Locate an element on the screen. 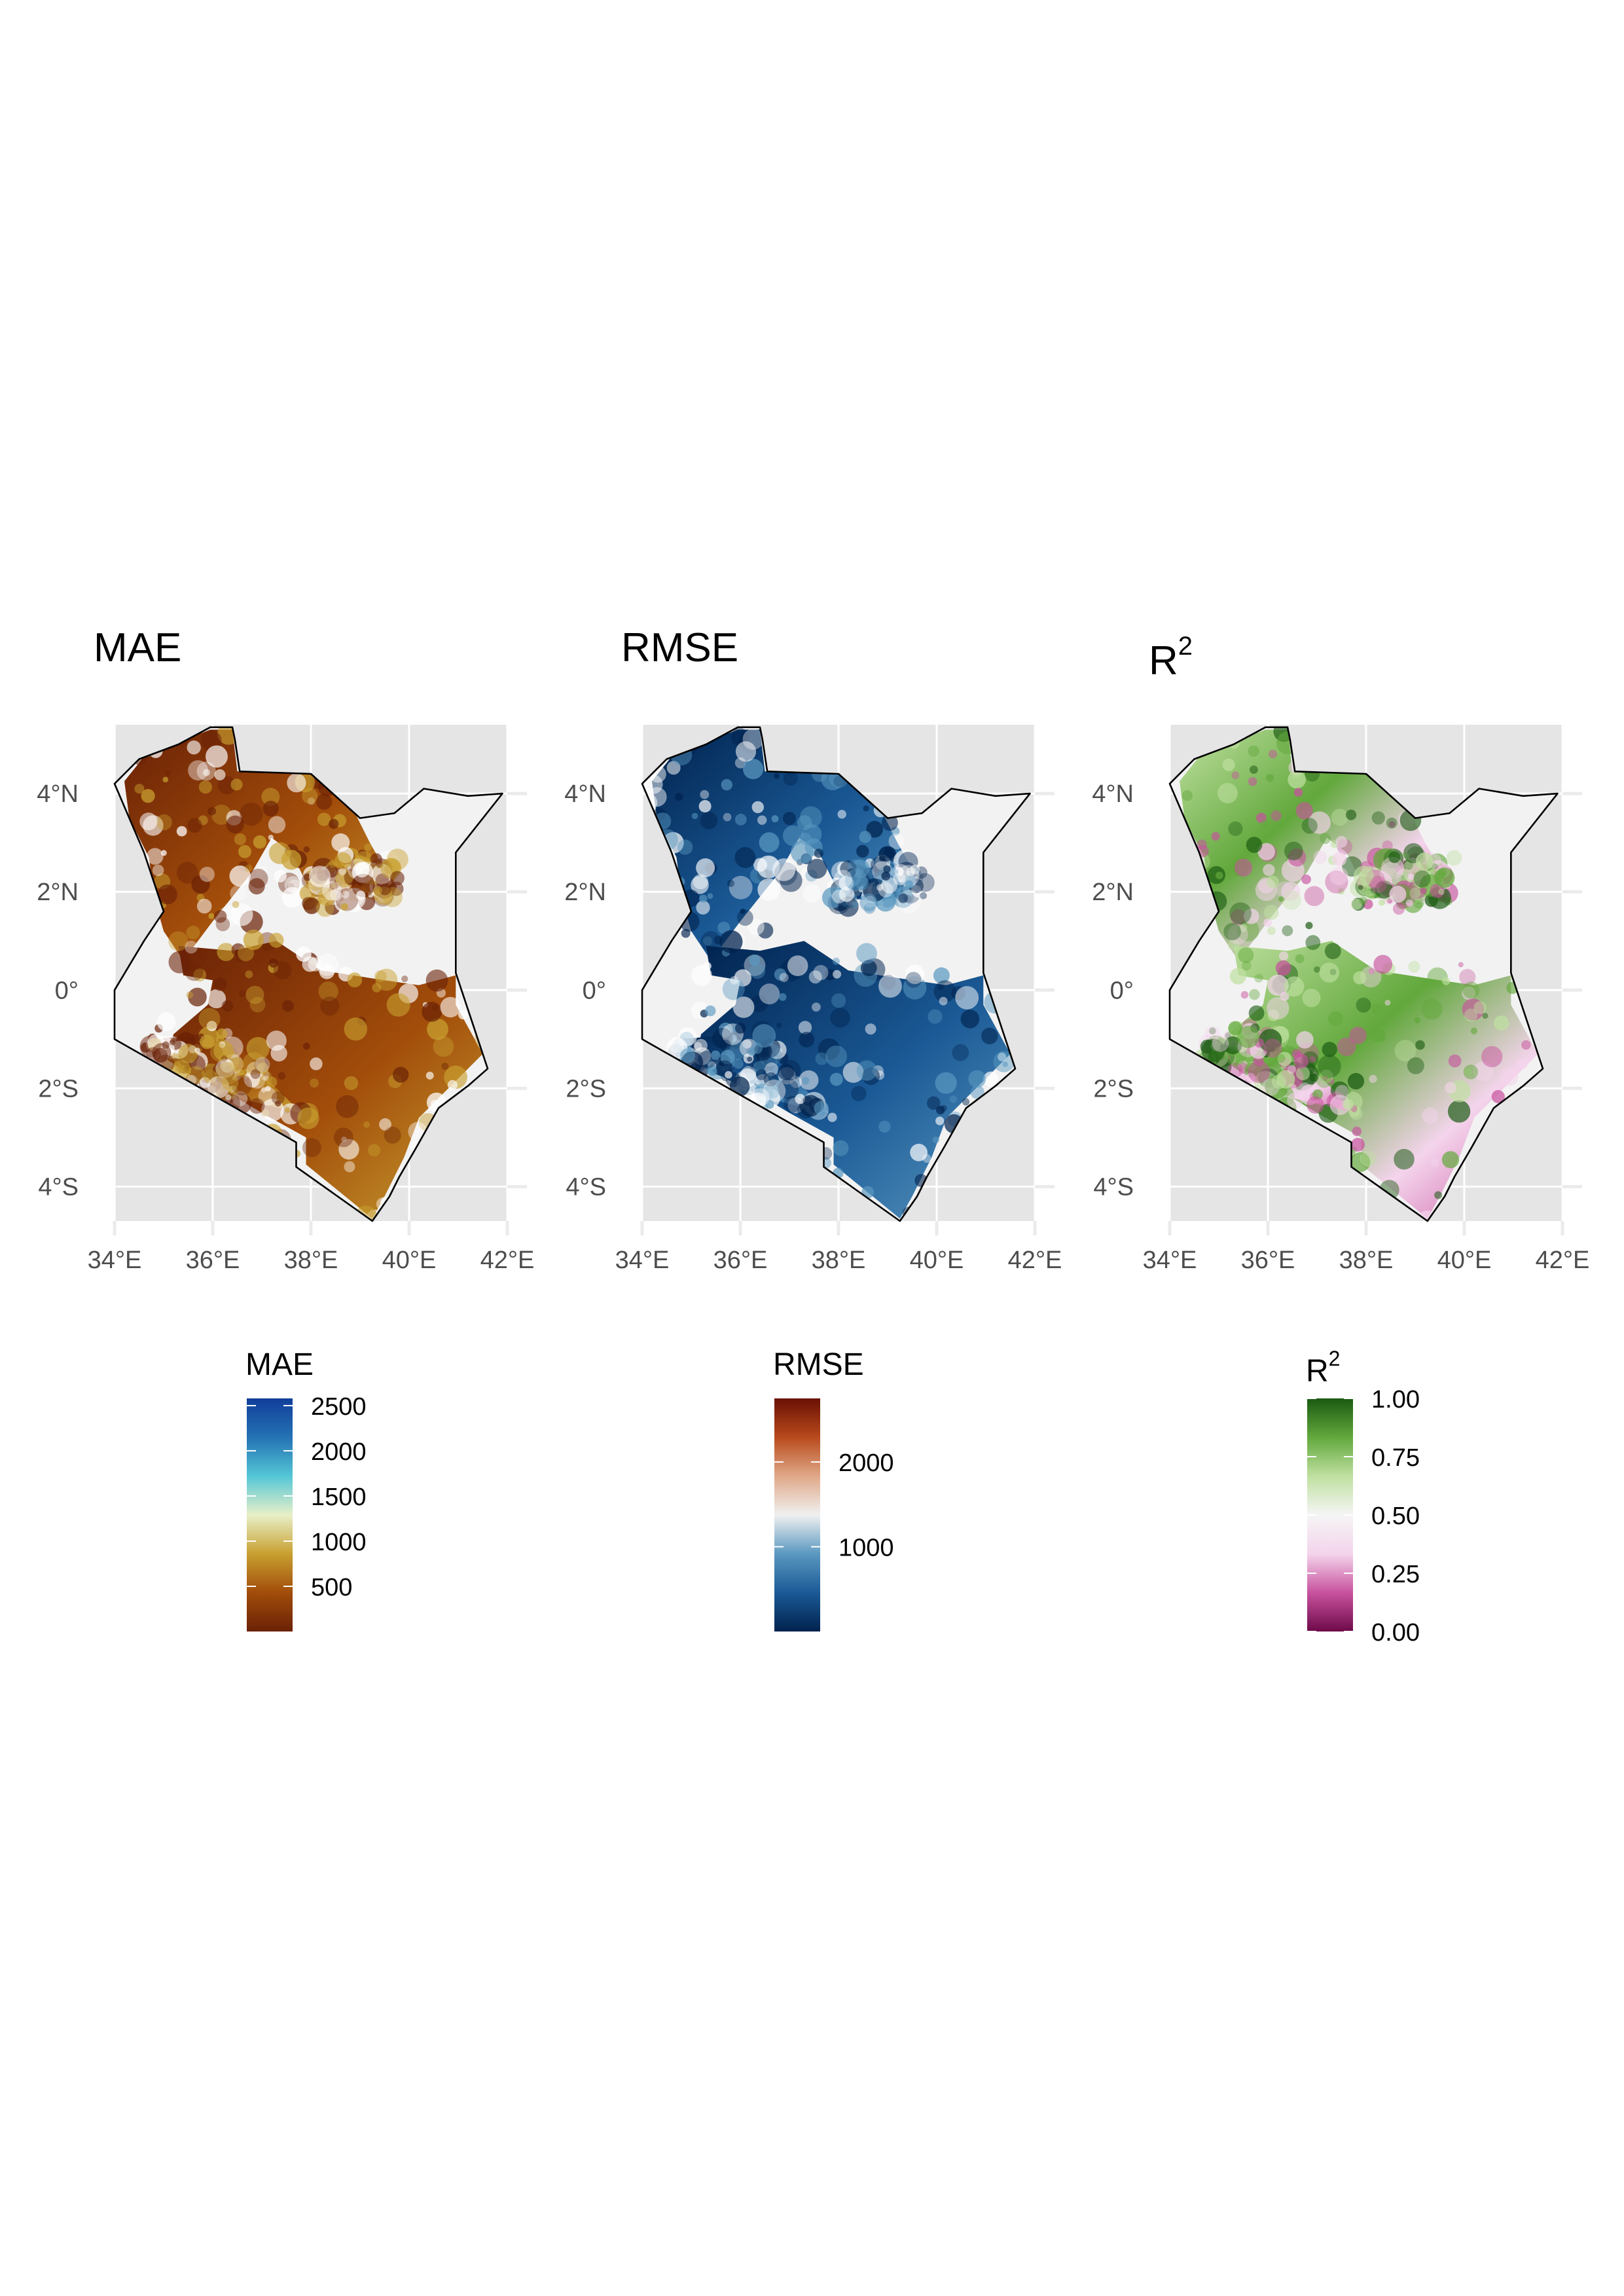 This screenshot has height=2296, width=1624. legend-tick-label: 0.50 is located at coordinates (1396, 1516).